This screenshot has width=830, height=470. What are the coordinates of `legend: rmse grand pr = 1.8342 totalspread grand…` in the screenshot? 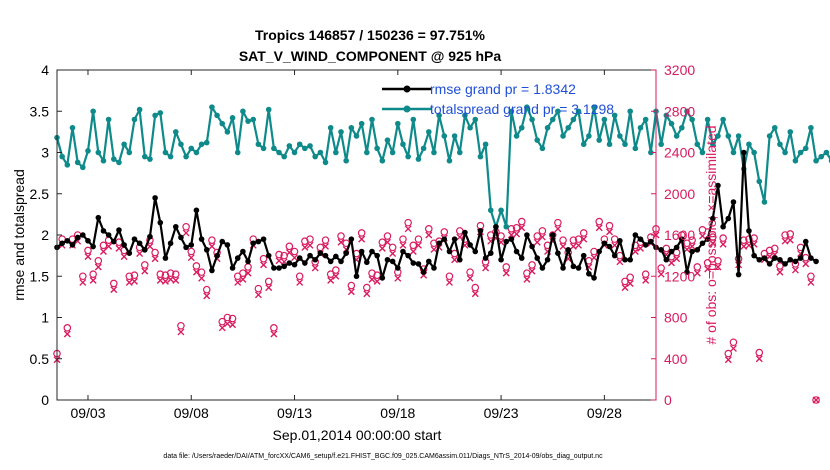 It's located at (498, 99).